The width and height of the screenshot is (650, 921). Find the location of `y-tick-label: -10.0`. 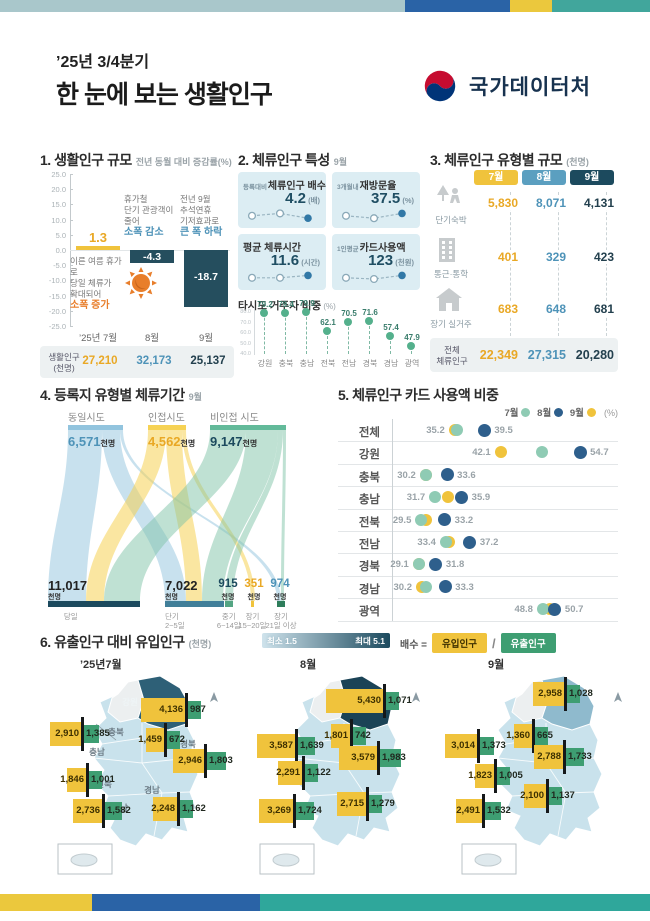

y-tick-label: -10.0 is located at coordinates (57, 281).